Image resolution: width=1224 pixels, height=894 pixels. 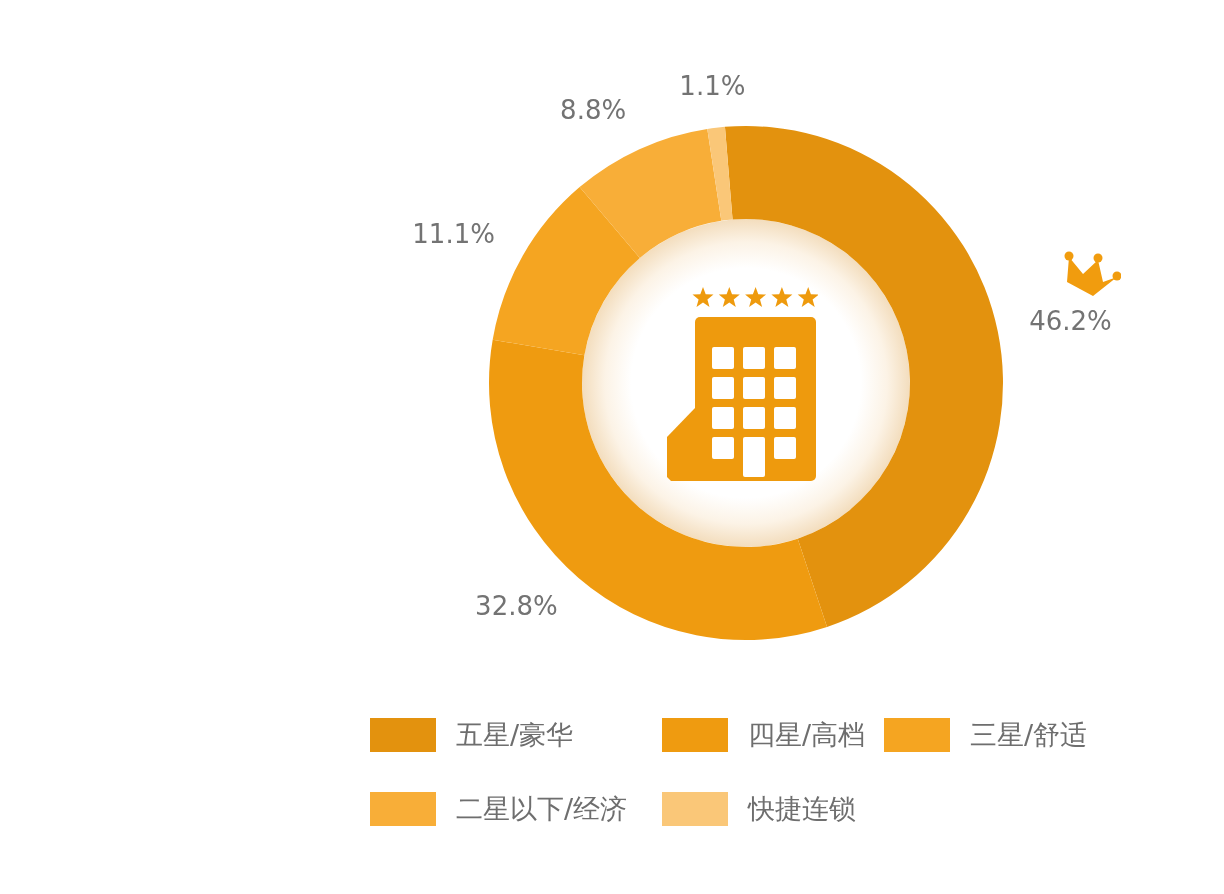 I want to click on data-label: 1.1%, so click(x=712, y=85).